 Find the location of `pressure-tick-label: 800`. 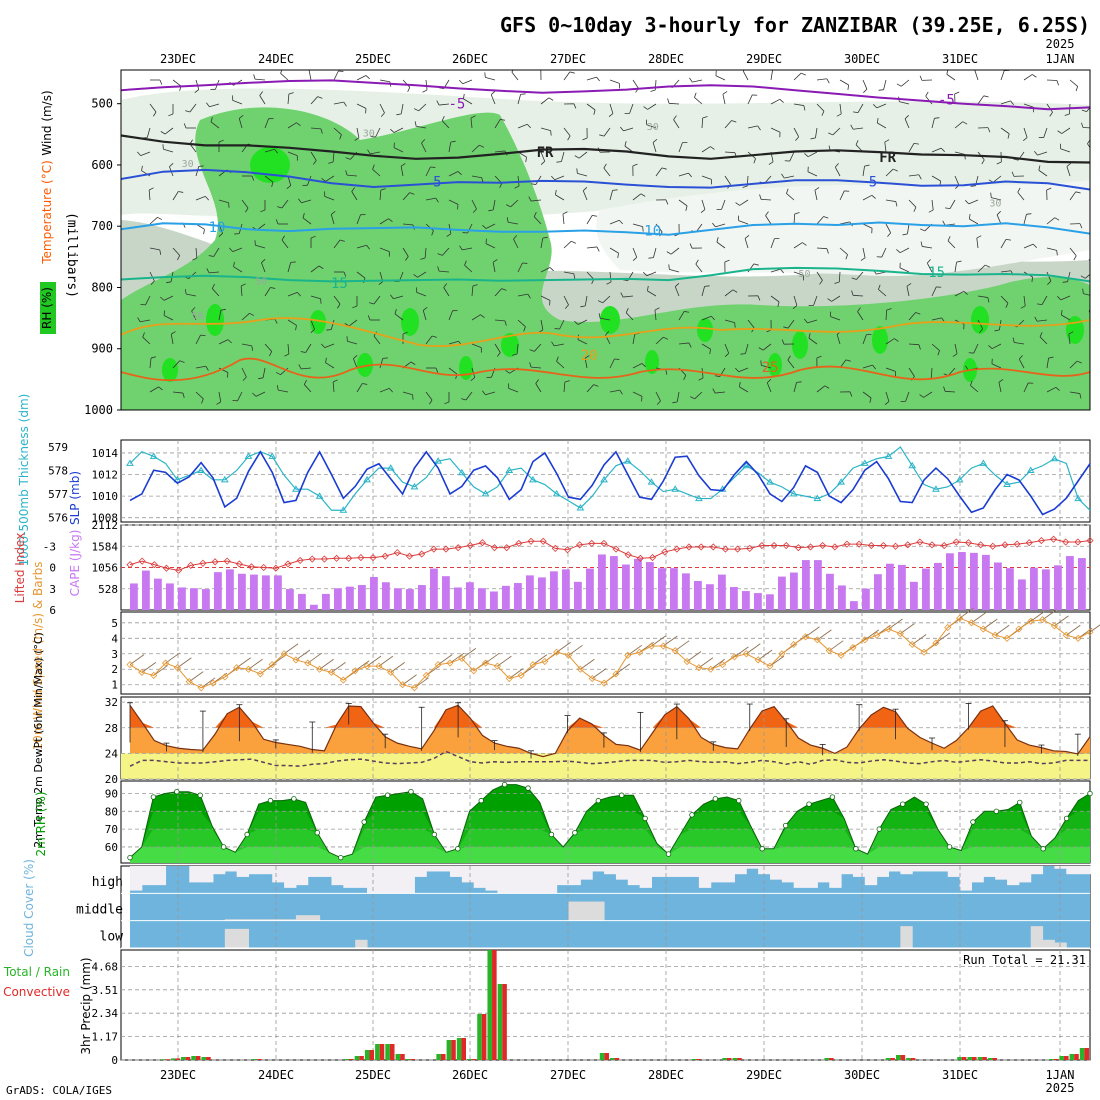

pressure-tick-label: 800 is located at coordinates (102, 287).